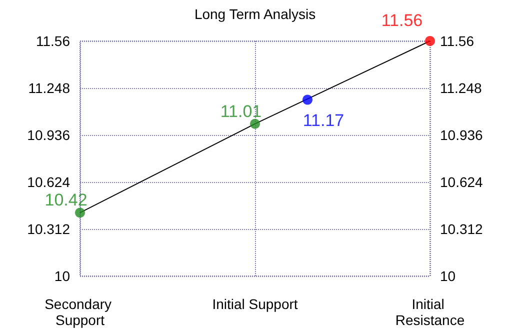  I want to click on y-tick-label: 10.624, so click(48, 182).